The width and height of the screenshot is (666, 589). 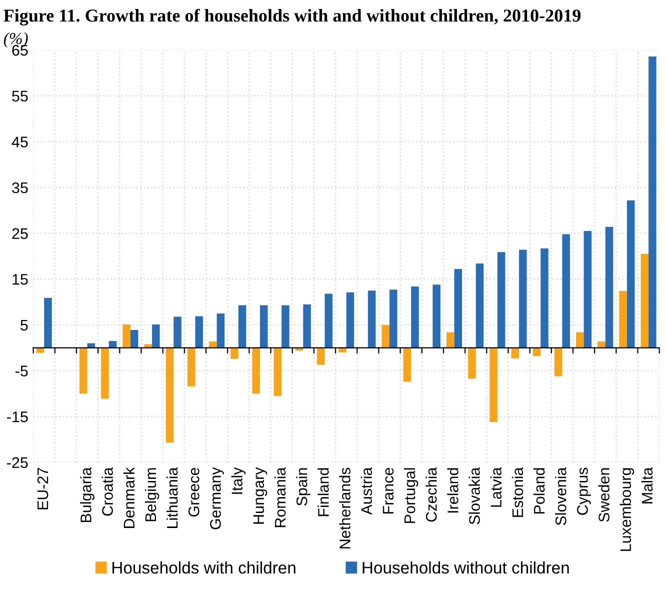 I want to click on x-tick-label: Czechia, so click(x=431, y=494).